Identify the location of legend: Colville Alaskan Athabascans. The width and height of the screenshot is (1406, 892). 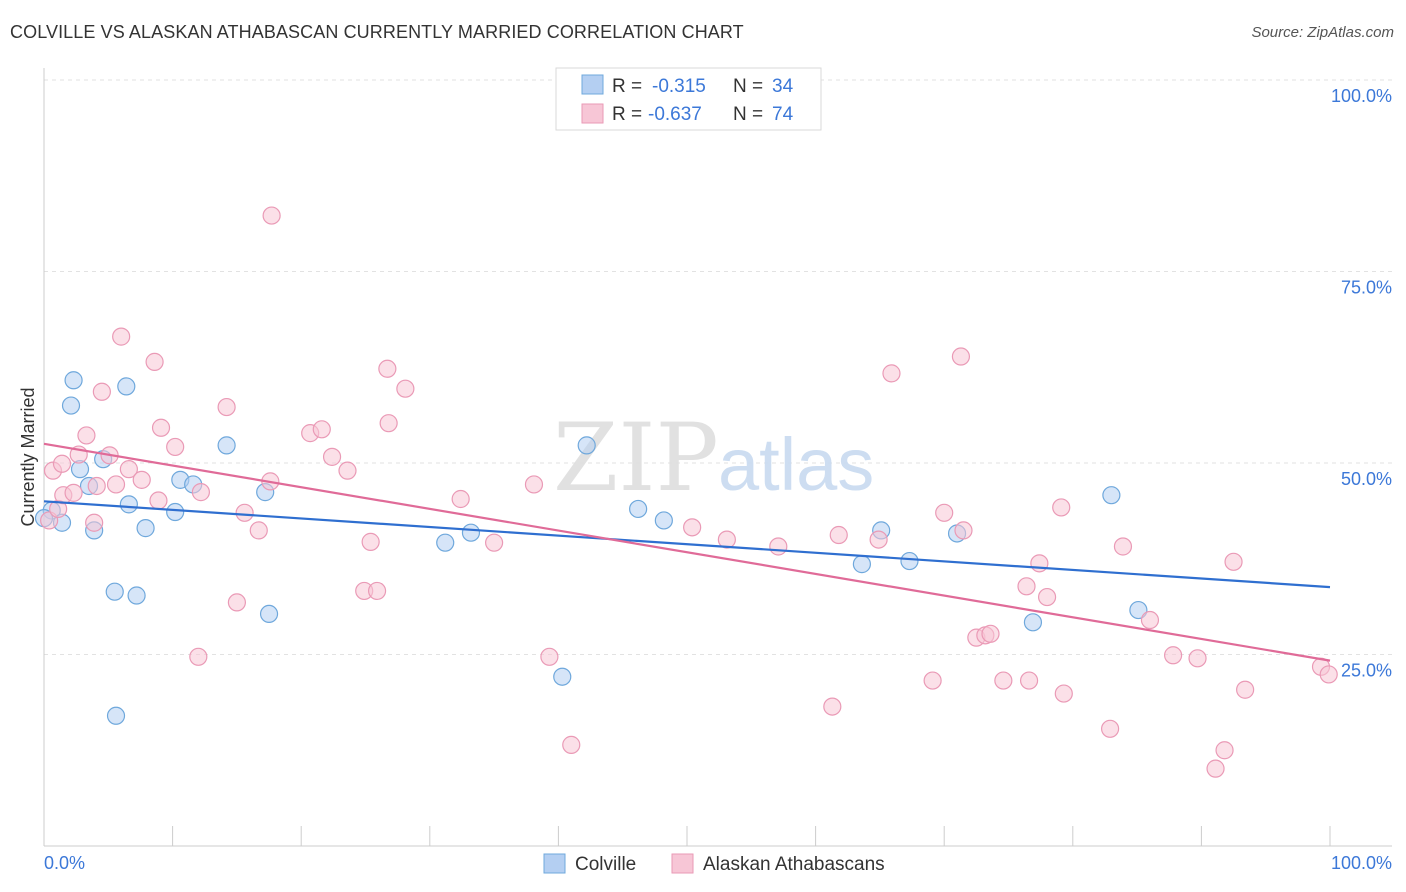
(714, 864).